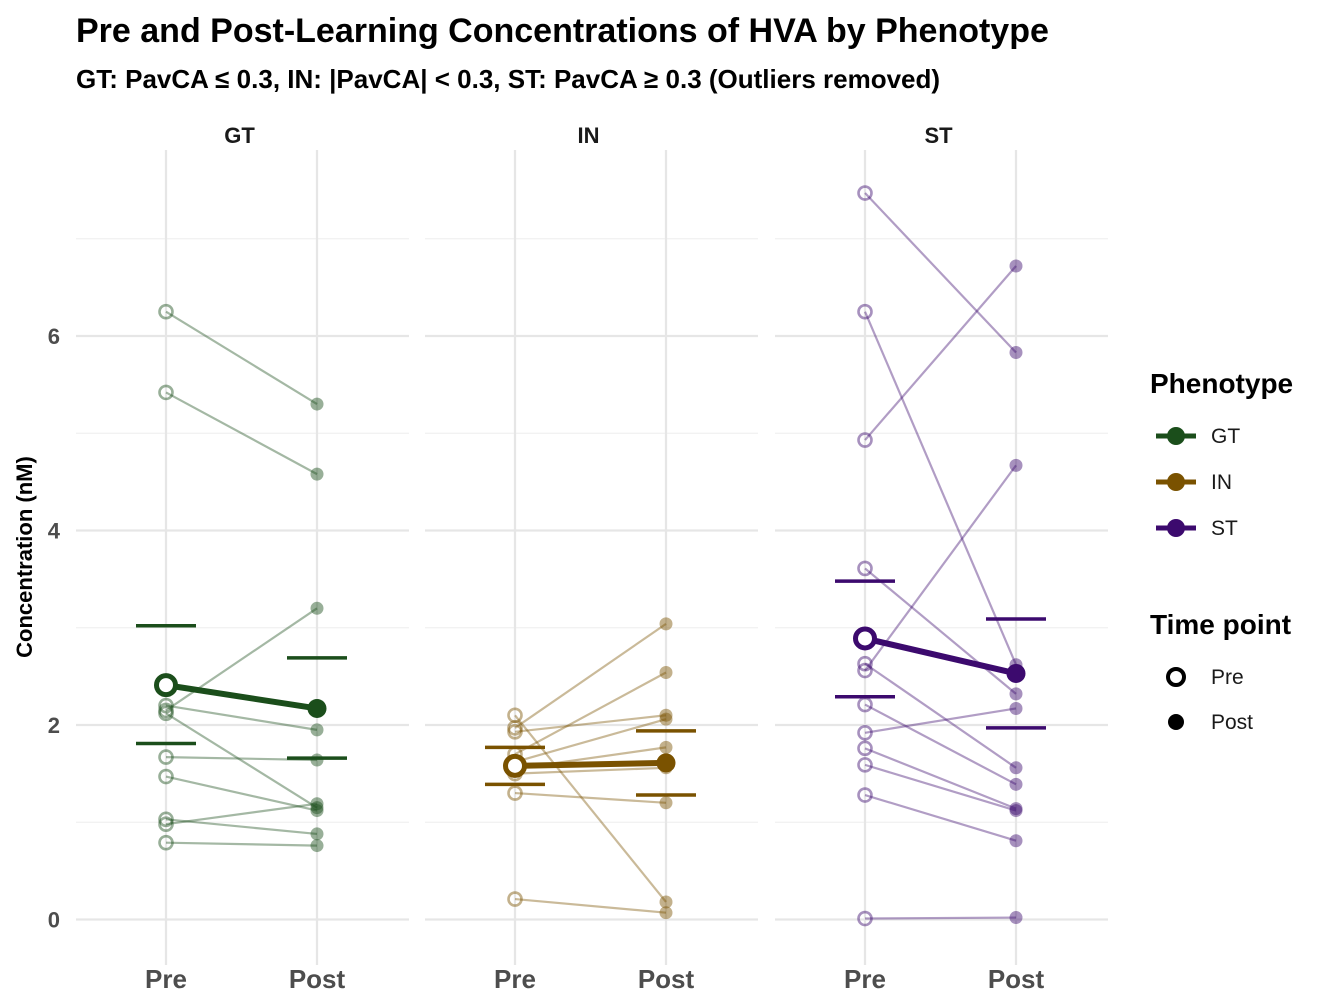  Describe the element at coordinates (1197, 528) in the screenshot. I see `legend-item-st: ST` at that location.